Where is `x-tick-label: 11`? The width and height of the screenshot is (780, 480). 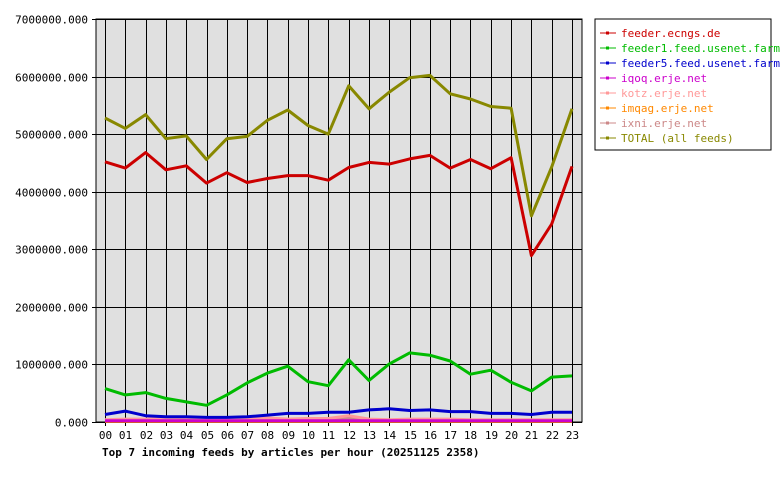 x-tick-label: 11 is located at coordinates (328, 435).